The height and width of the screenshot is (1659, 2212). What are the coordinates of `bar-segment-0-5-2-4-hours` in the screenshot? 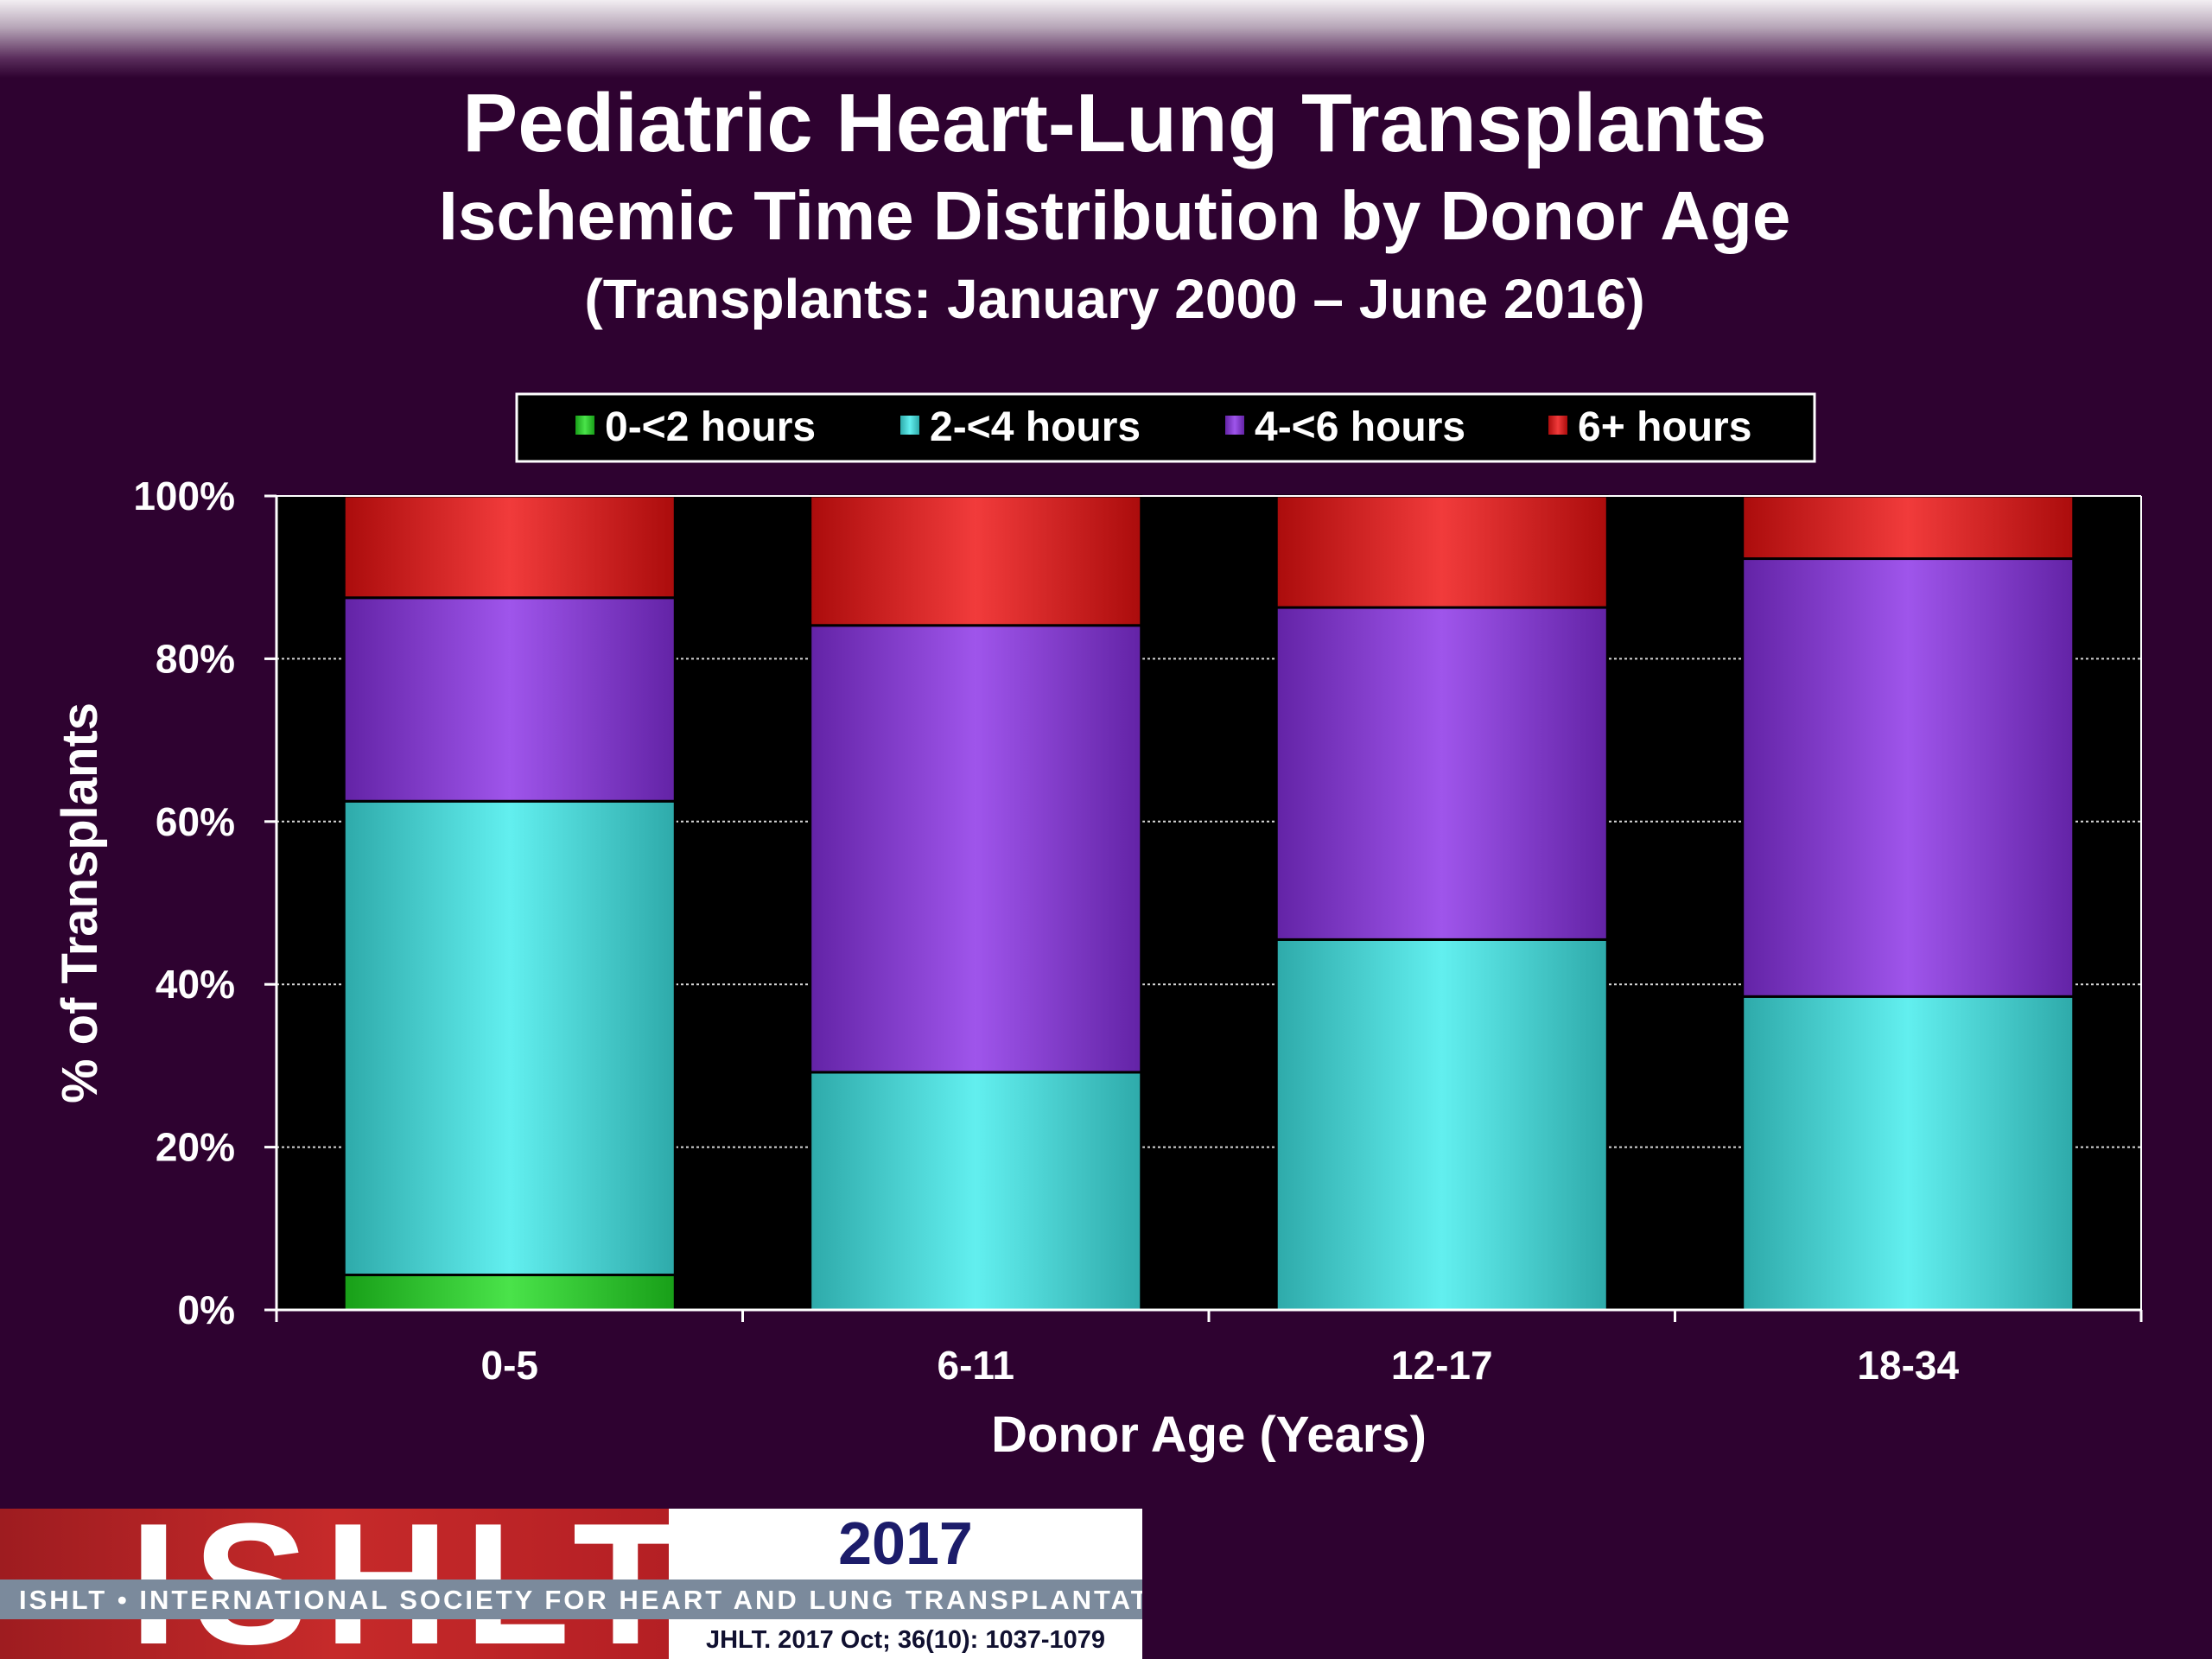 It's located at (509, 1037).